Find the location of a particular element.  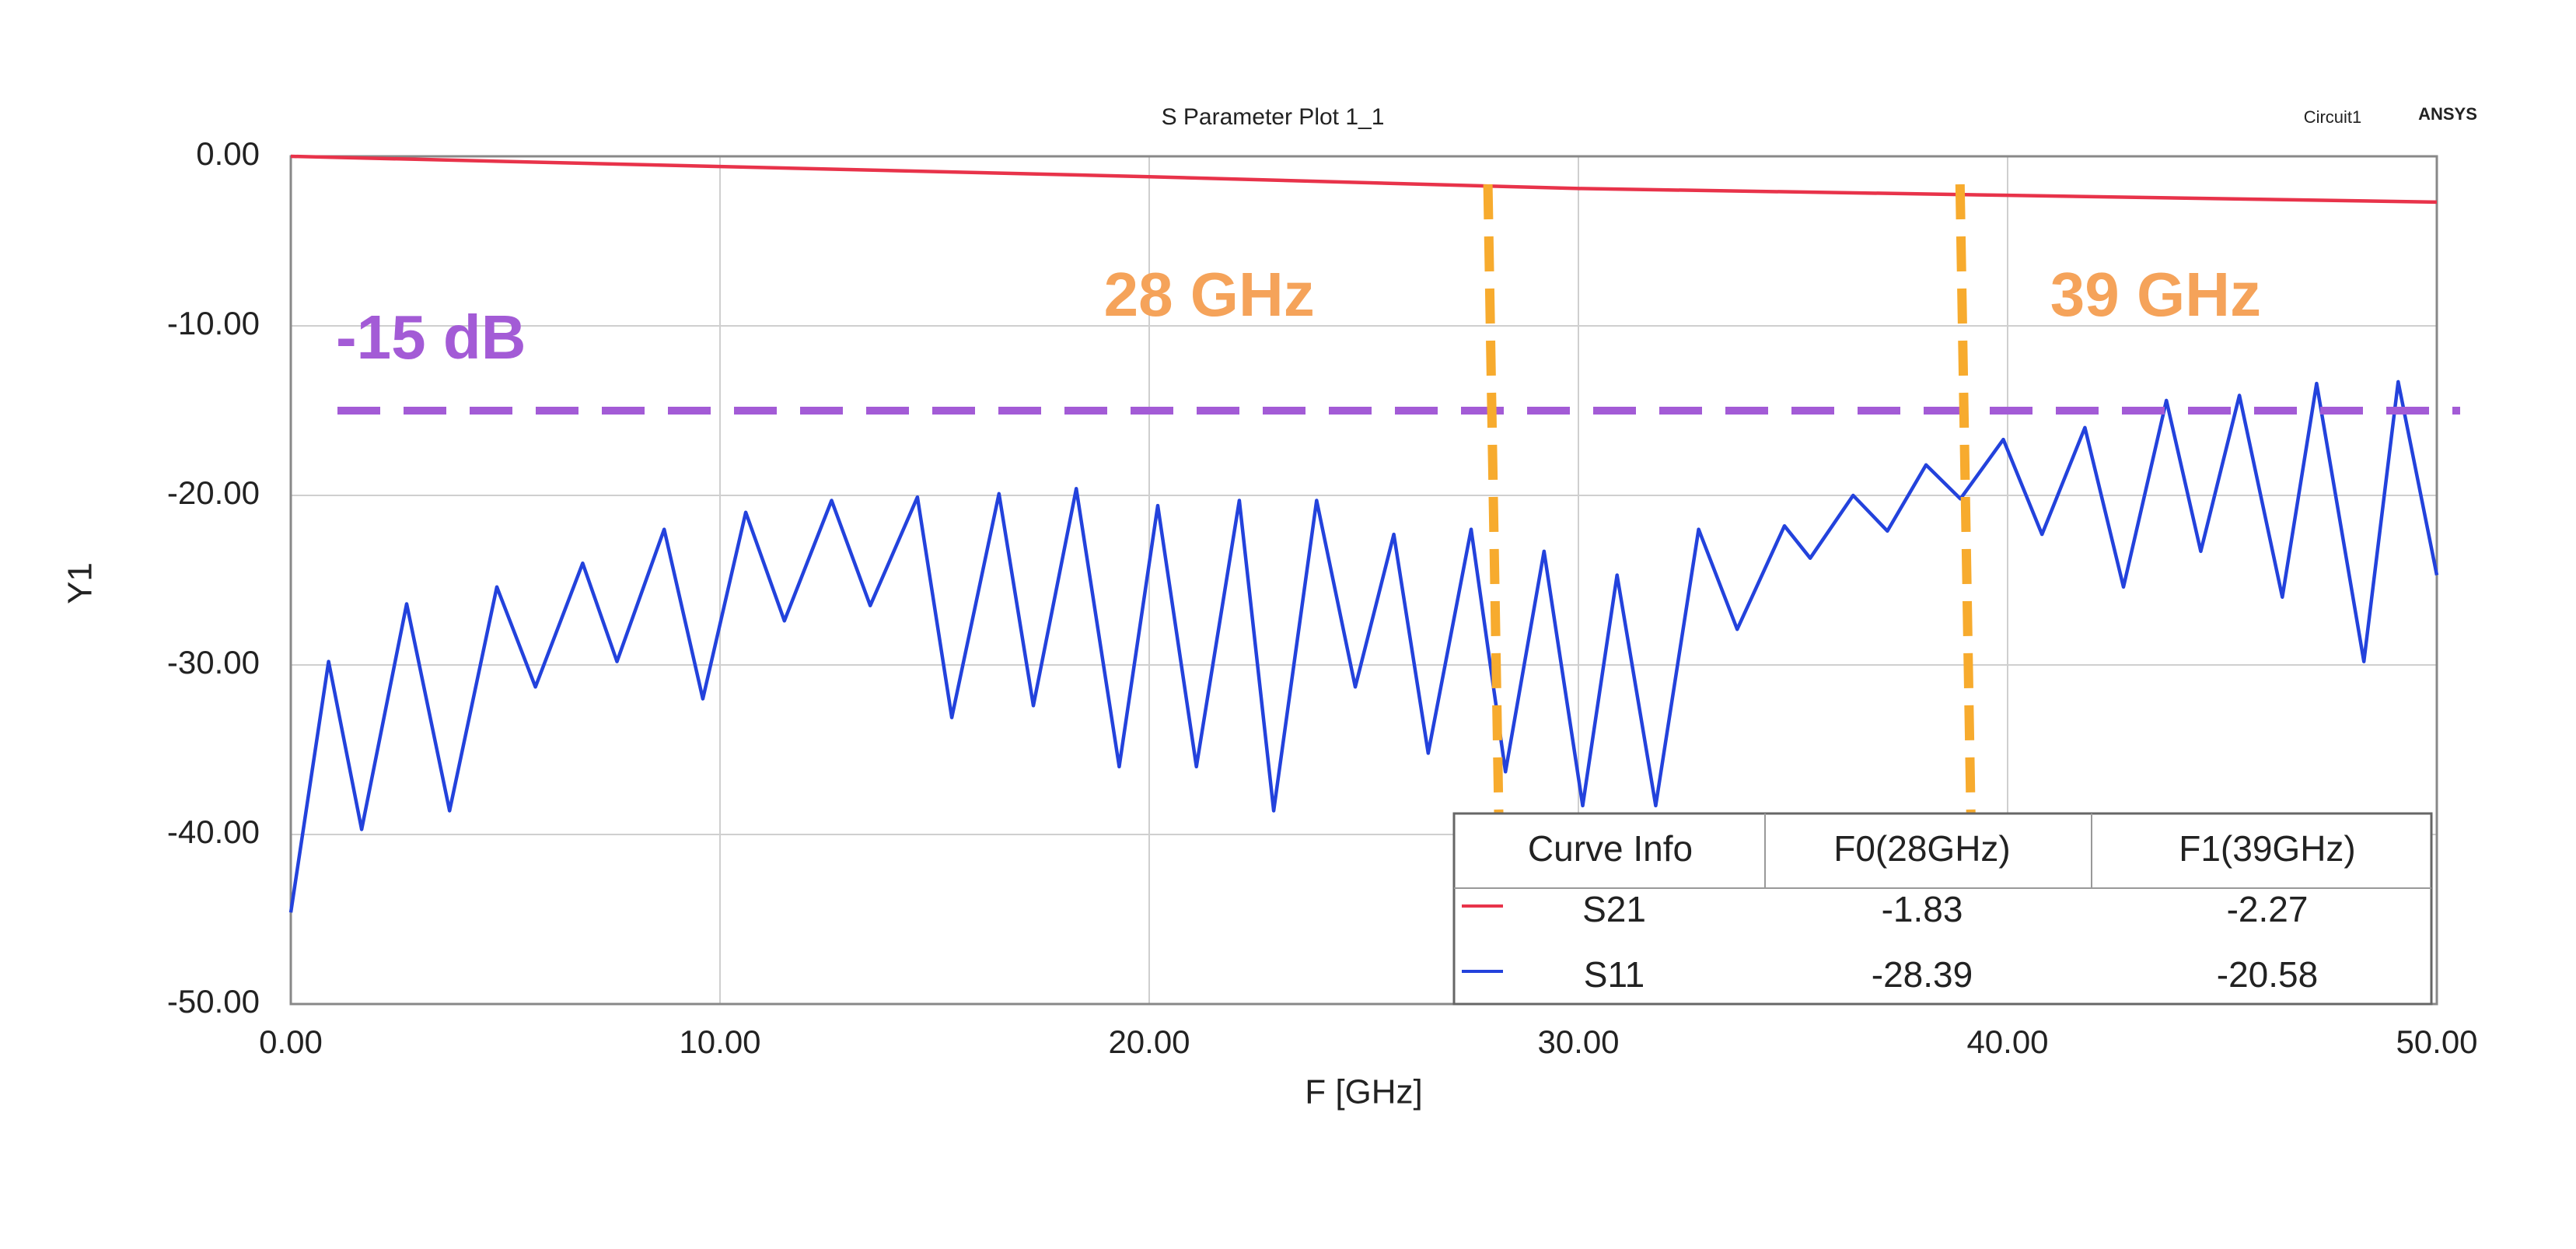

table-value: -20.58 is located at coordinates (2267, 975).